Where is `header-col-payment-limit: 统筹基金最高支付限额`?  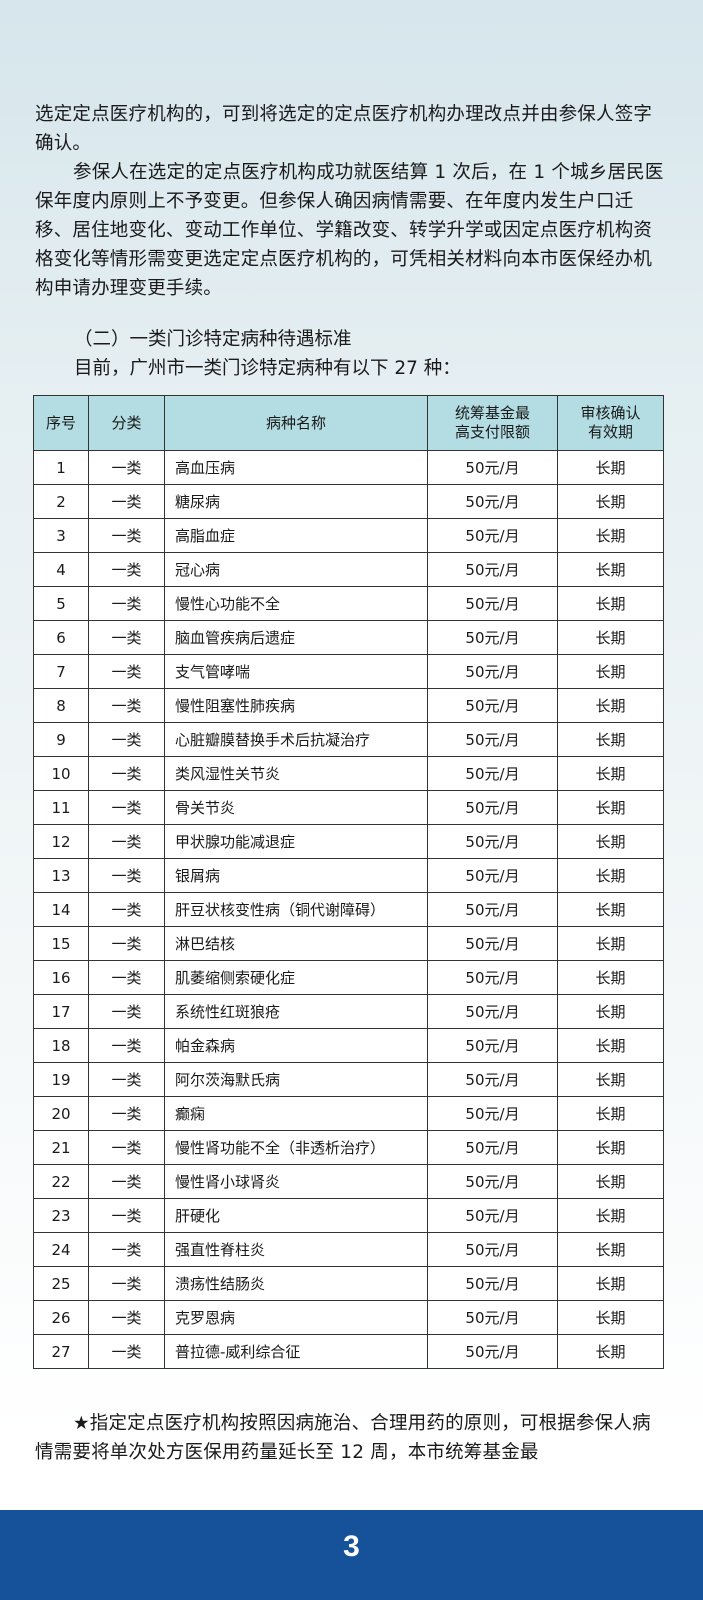
header-col-payment-limit: 统筹基金最高支付限额 is located at coordinates (492, 423).